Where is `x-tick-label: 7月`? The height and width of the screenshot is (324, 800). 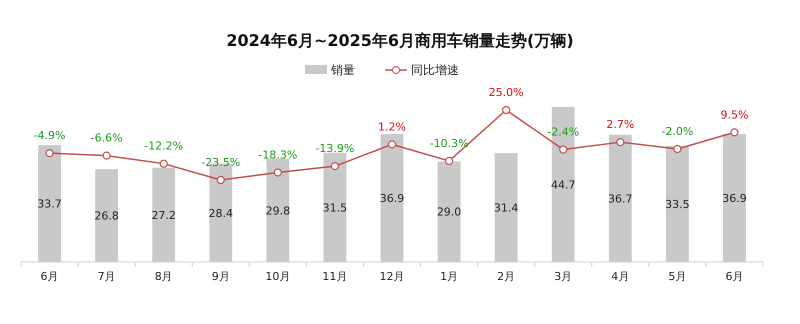 x-tick-label: 7月 is located at coordinates (107, 276).